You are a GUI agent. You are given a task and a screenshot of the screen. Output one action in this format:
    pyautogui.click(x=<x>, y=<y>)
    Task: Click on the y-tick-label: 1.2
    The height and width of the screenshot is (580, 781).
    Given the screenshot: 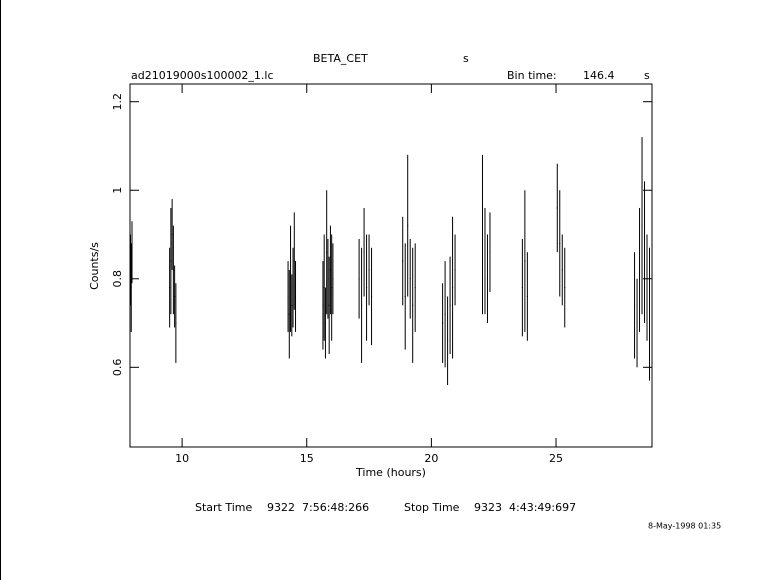 What is the action you would take?
    pyautogui.click(x=117, y=102)
    